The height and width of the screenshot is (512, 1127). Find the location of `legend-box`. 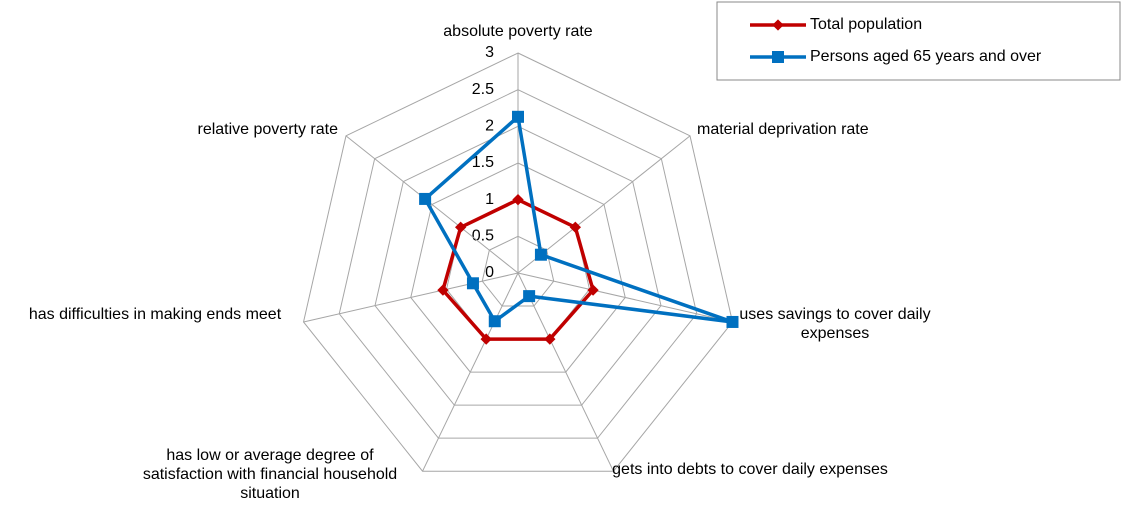

legend-box is located at coordinates (918, 41).